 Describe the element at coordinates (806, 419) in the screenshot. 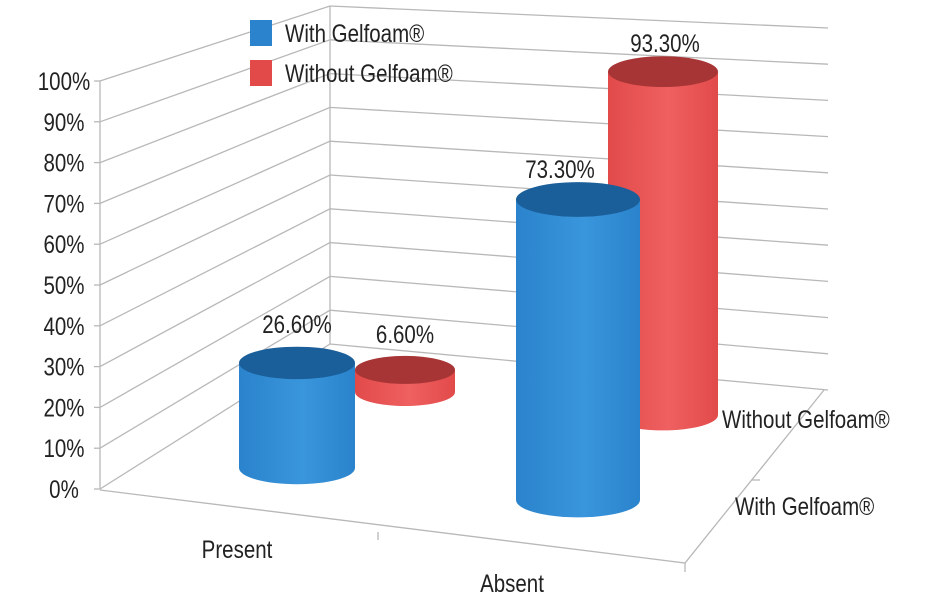

I see `depth-label-without-gelfoam: Without Gelfoam®` at that location.